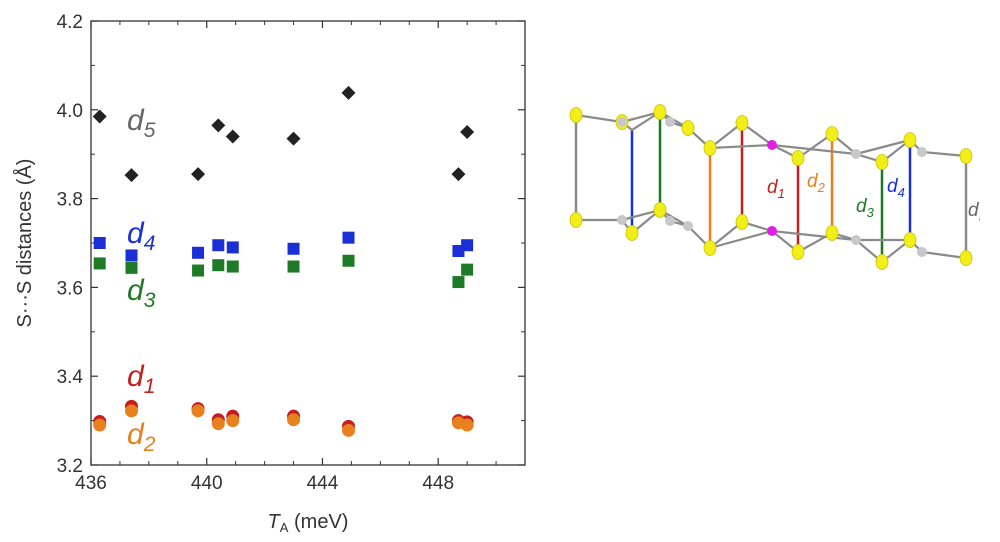 The width and height of the screenshot is (1000, 542). I want to click on diagram-label-d4-letter: d, so click(893, 186).